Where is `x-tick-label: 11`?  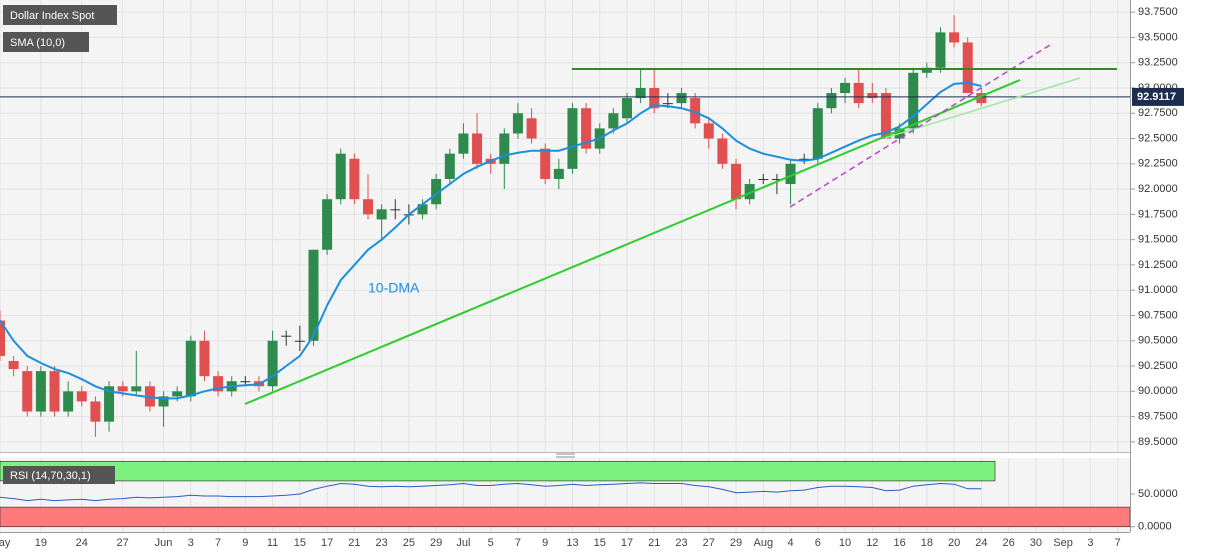
x-tick-label: 11 is located at coordinates (272, 543).